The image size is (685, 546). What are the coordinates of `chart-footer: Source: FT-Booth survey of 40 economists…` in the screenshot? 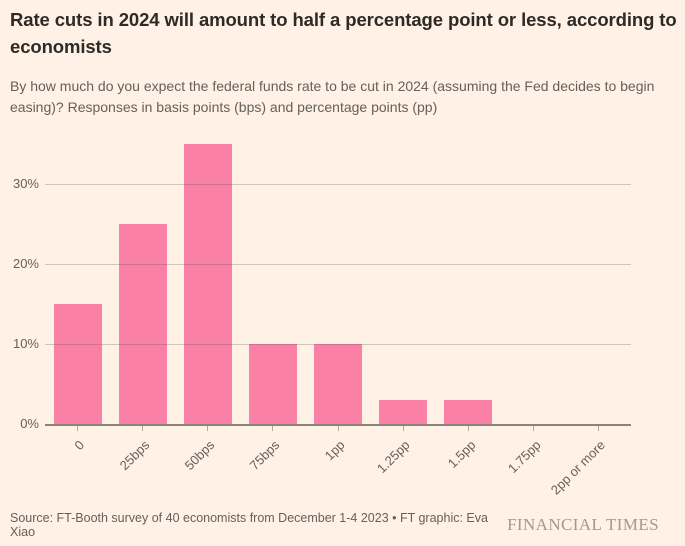 It's located at (334, 525).